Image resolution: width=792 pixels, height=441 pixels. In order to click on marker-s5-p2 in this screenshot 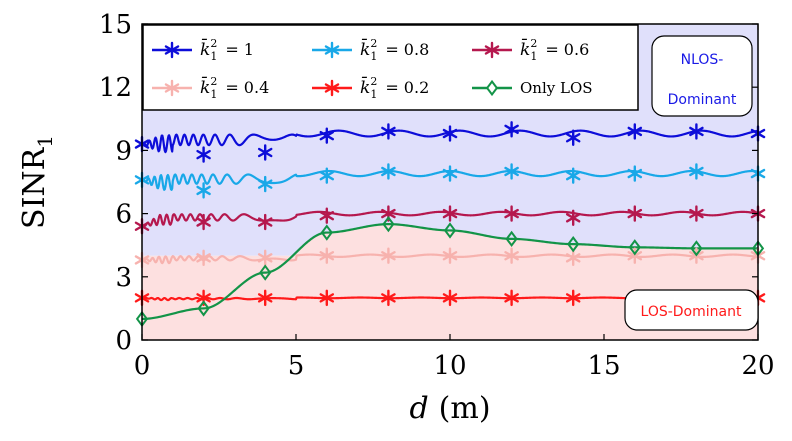, I will do `click(265, 272)`.